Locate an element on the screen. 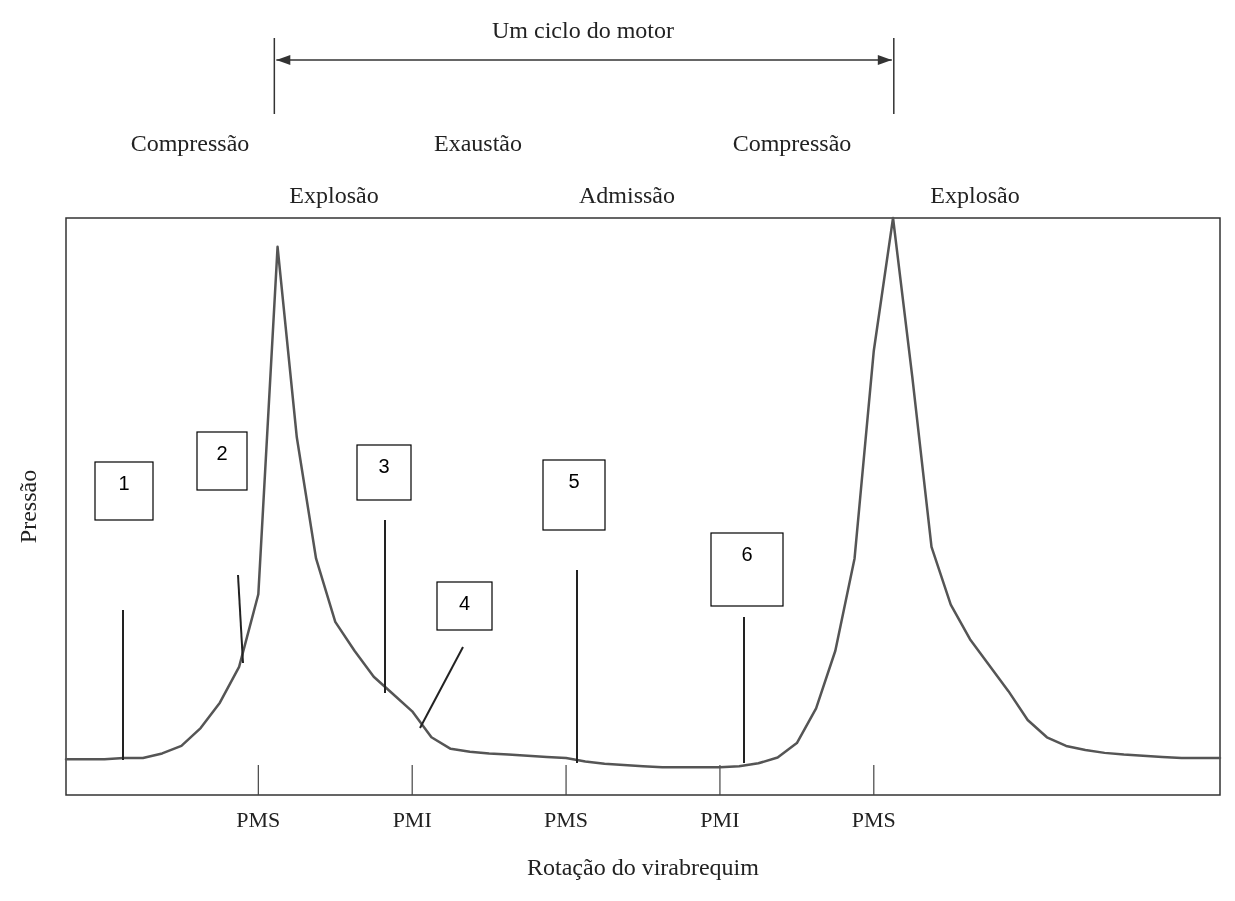 This screenshot has height=901, width=1235. text: Exaustão is located at coordinates (478, 143).